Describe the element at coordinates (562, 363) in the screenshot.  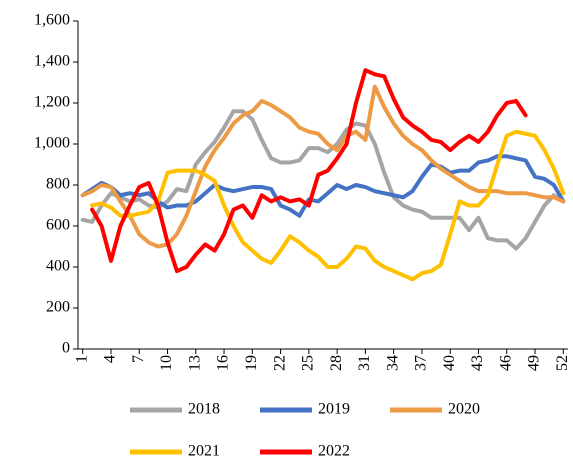
I see `x-tick-label: 52` at that location.